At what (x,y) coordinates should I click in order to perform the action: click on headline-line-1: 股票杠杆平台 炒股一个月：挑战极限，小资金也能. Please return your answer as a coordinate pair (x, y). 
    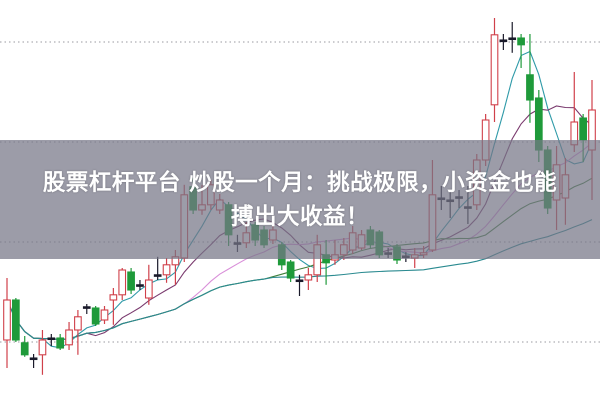
    Looking at the image, I should click on (300, 182).